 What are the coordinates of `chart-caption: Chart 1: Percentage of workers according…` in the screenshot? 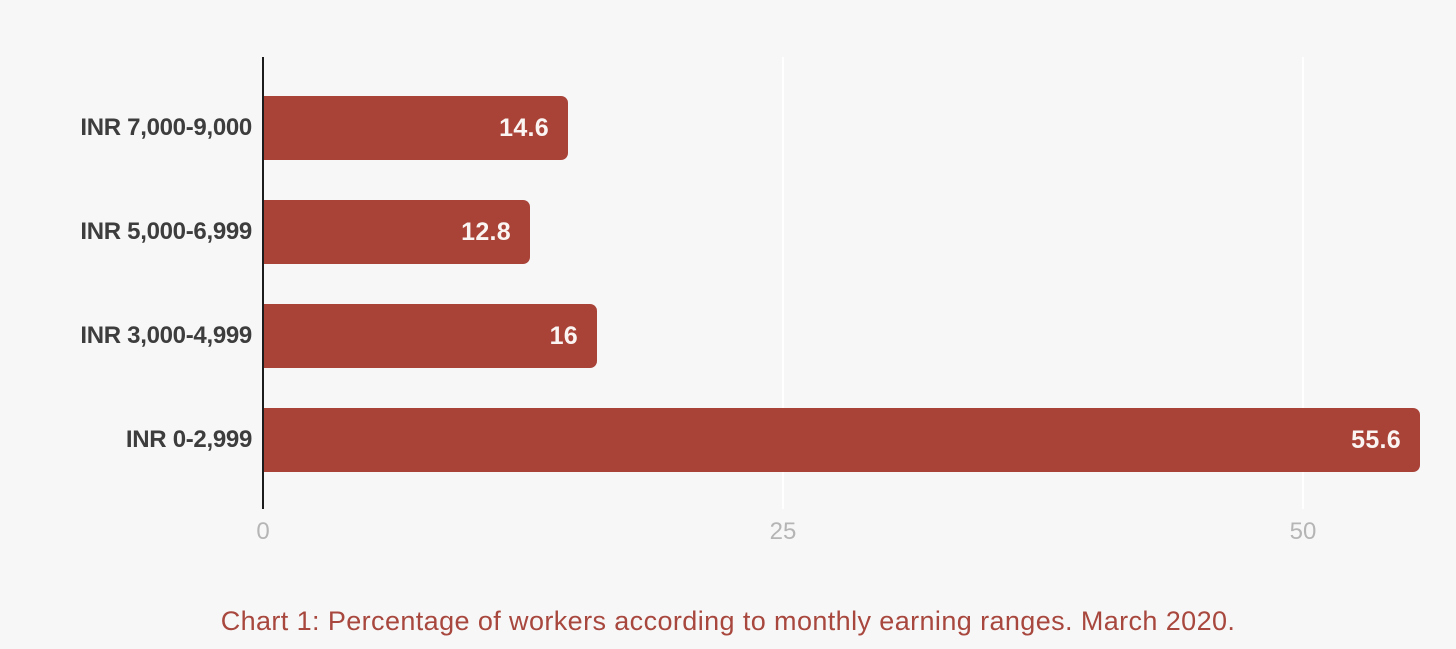 It's located at (728, 621).